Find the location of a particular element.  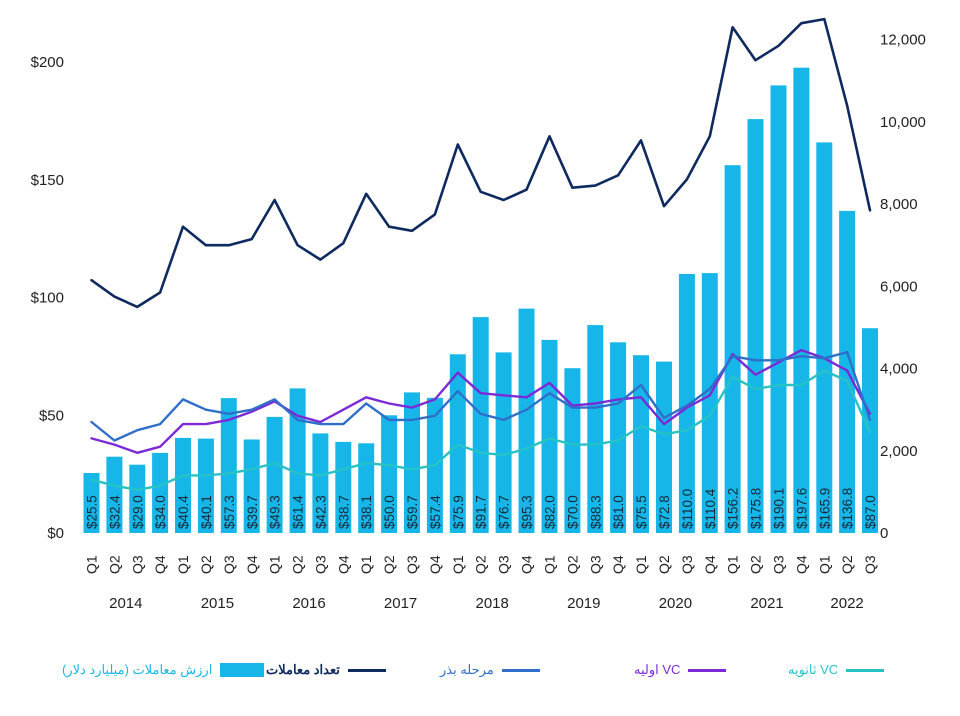

bar-label: $38.1 is located at coordinates (366, 512).